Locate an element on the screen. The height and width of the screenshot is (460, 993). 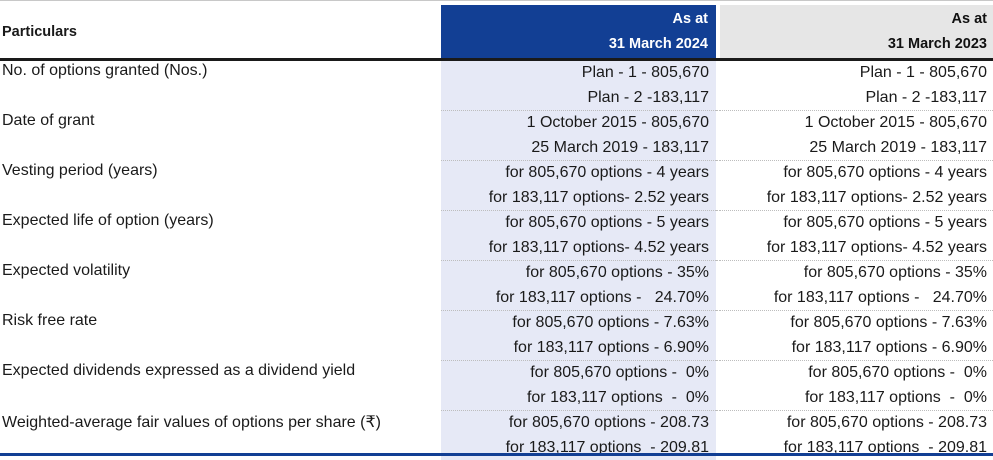
cell-2023: for 183,117 options - 209.81 is located at coordinates (856, 448).